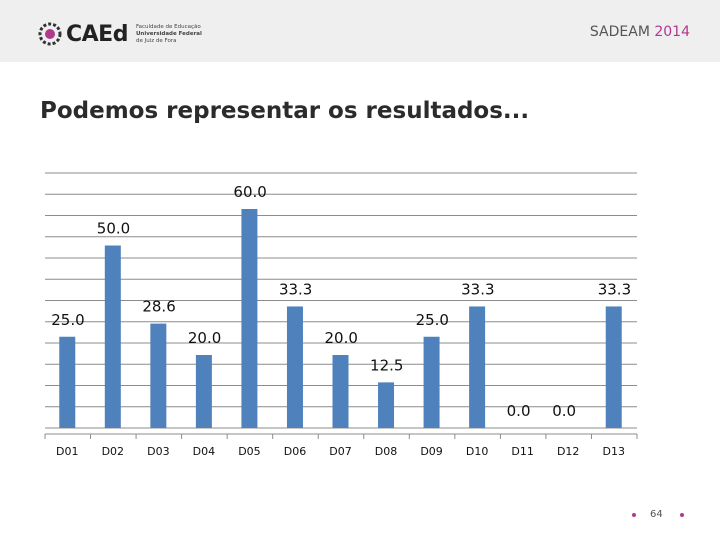  Describe the element at coordinates (656, 514) in the screenshot. I see `page-number: 64` at that location.